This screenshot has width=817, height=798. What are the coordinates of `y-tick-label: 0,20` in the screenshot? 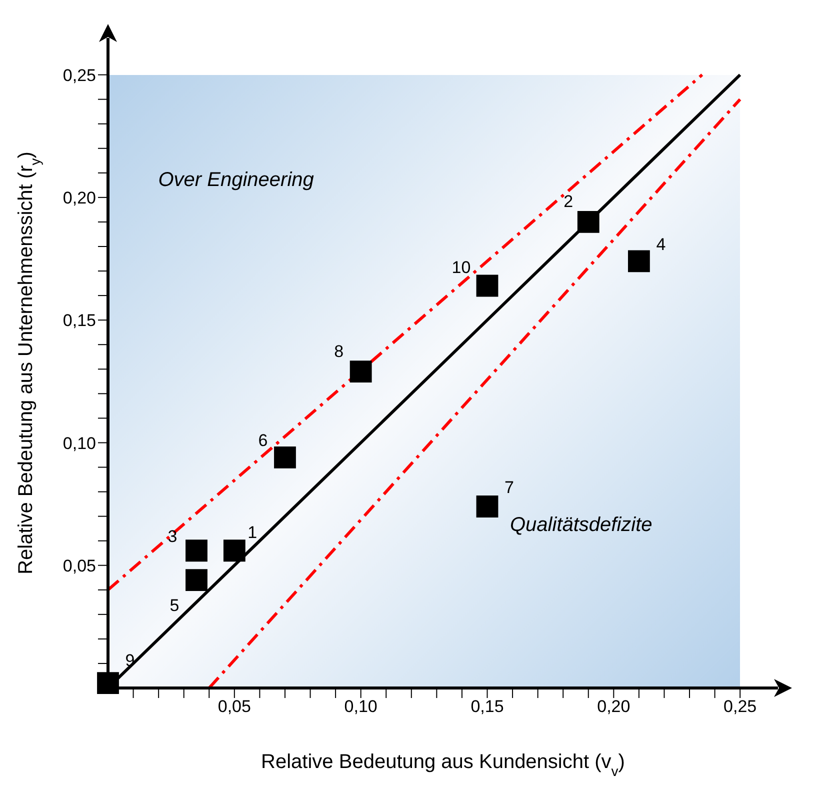 It's located at (79, 198).